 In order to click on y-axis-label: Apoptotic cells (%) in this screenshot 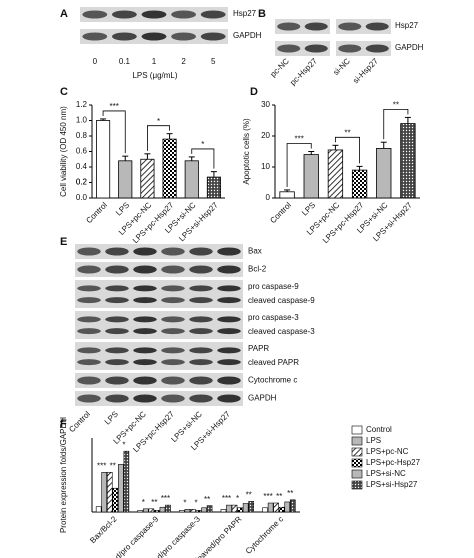, I will do `click(246, 151)`.